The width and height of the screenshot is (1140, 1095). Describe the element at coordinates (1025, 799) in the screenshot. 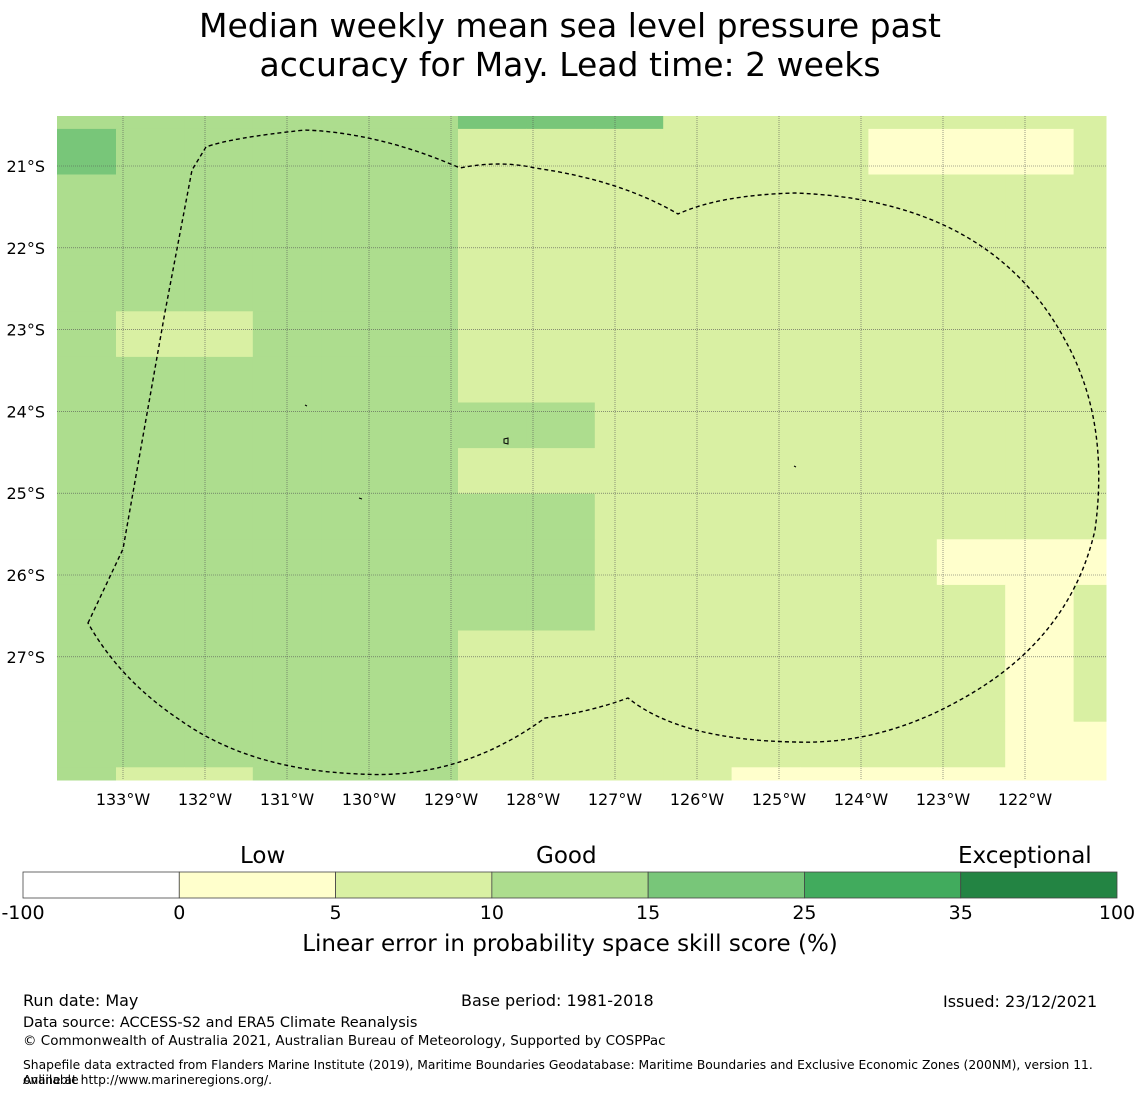

I see `lon-tick-label: 122°W` at that location.